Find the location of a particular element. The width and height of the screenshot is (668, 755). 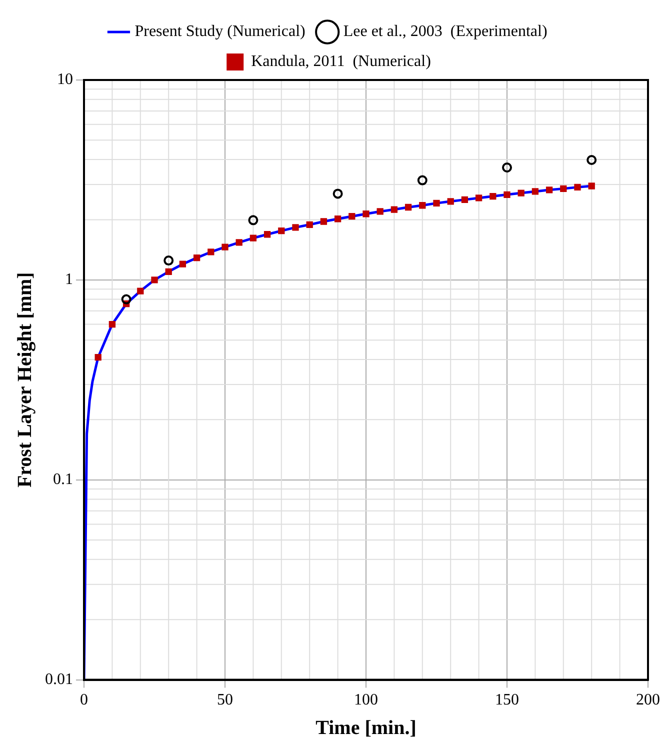

legend-label: Present Study (Numerical) is located at coordinates (220, 31).